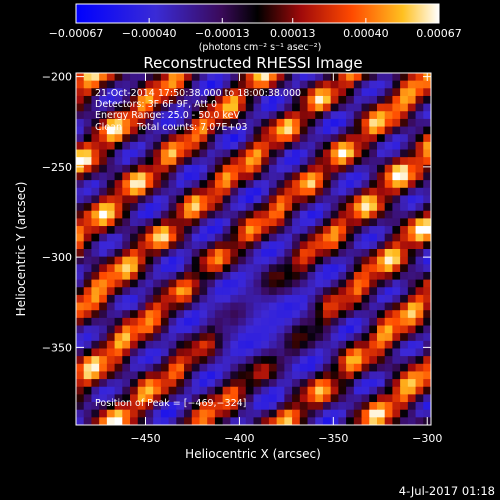 The height and width of the screenshot is (500, 500). Describe the element at coordinates (427, 438) in the screenshot. I see `x-tick-label-3: −300` at that location.